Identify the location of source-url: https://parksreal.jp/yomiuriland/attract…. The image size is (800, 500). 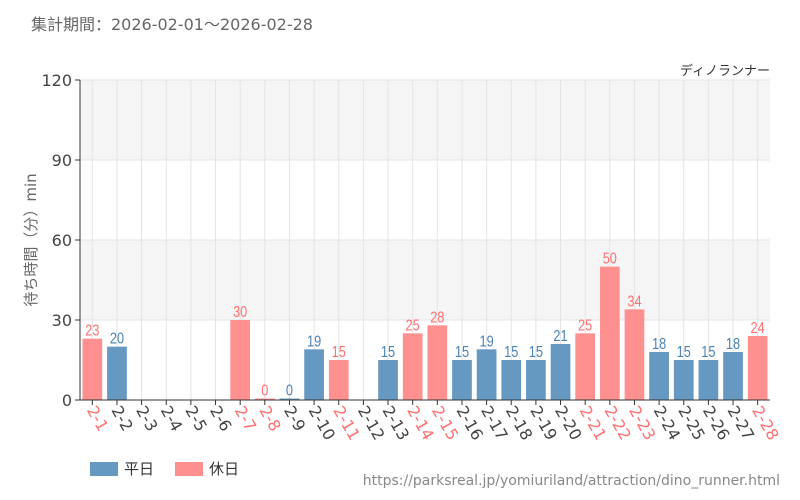
(571, 481).